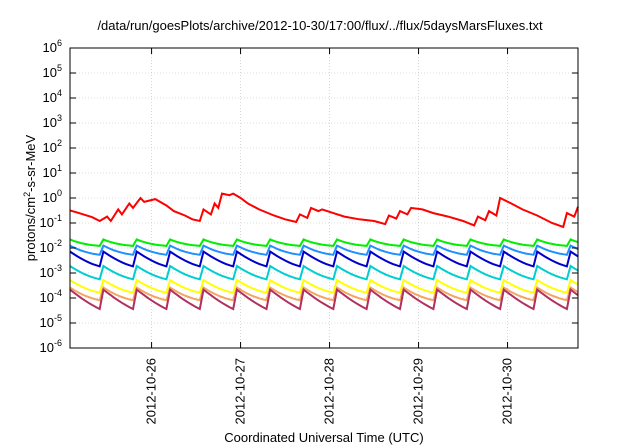 The height and width of the screenshot is (448, 640). What do you see at coordinates (52, 71) in the screenshot?
I see `y-tick-label: 10⁵` at bounding box center [52, 71].